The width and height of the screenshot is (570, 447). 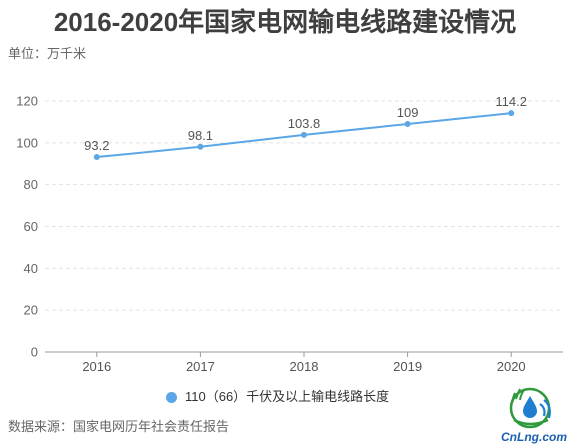 What do you see at coordinates (511, 101) in the screenshot?
I see `data-label: 114.2` at bounding box center [511, 101].